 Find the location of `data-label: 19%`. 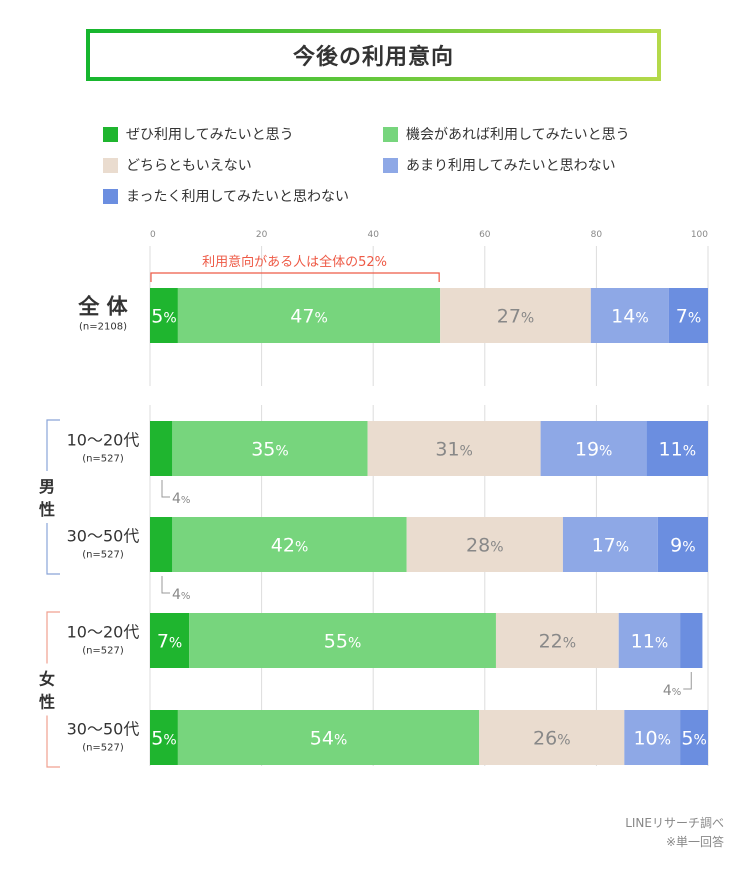

data-label: 19% is located at coordinates (594, 450).